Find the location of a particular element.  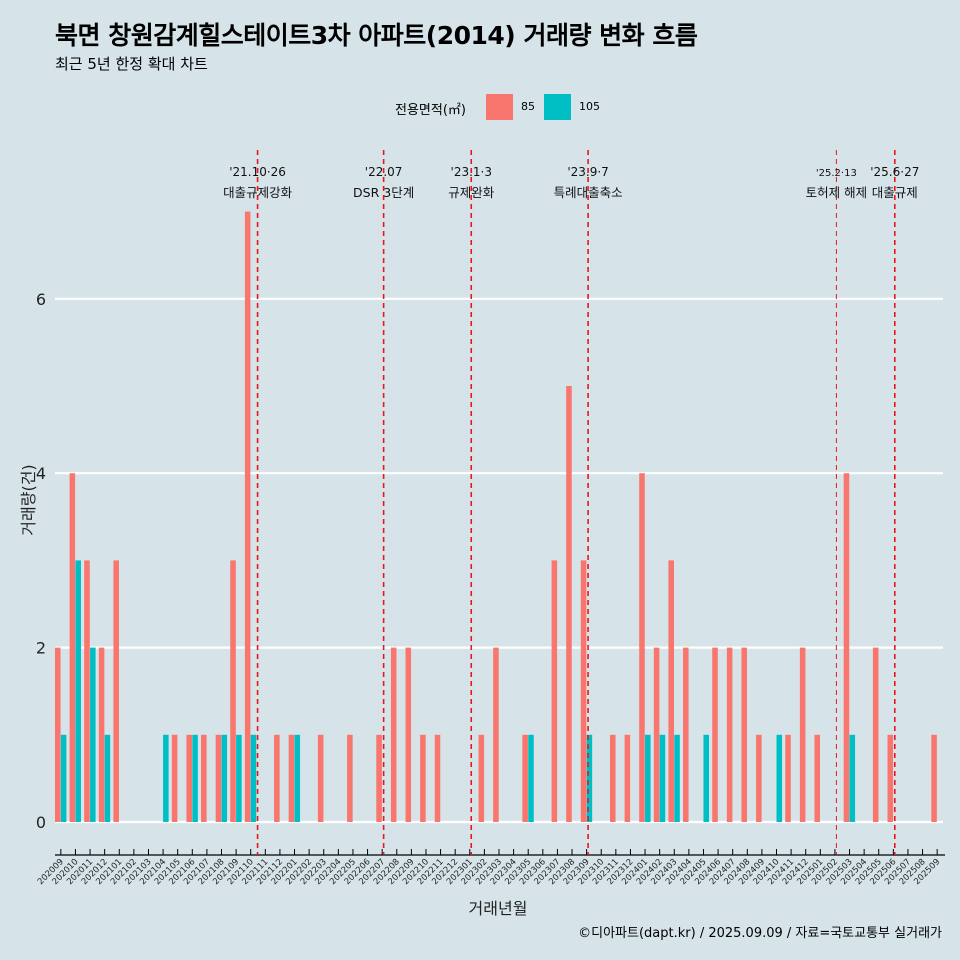

event-label: DSR 3단계 is located at coordinates (383, 192).